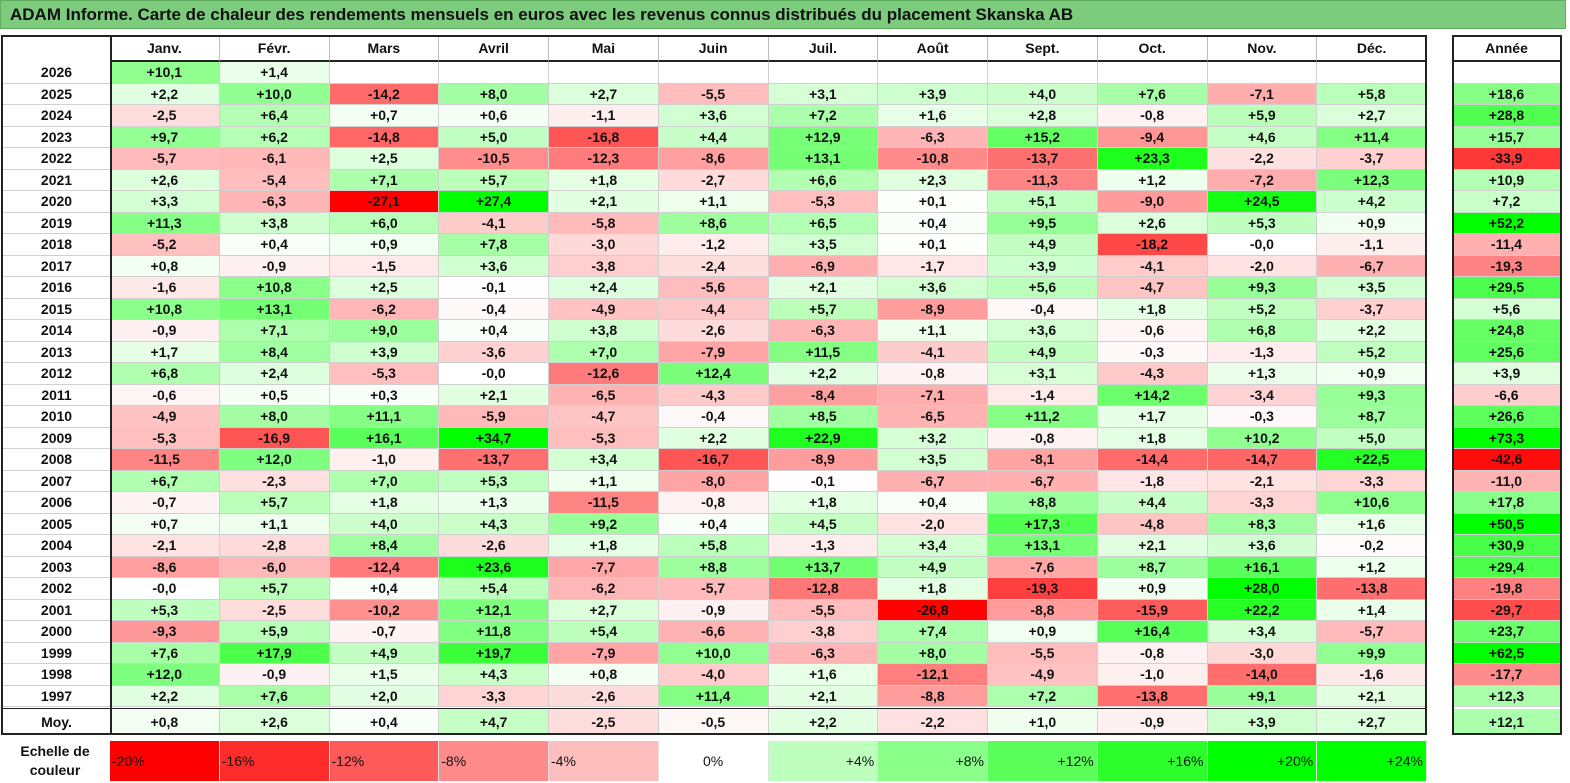 This screenshot has width=1570, height=783. Describe the element at coordinates (494, 610) in the screenshot. I see `heatmap-cell: +12,1` at that location.